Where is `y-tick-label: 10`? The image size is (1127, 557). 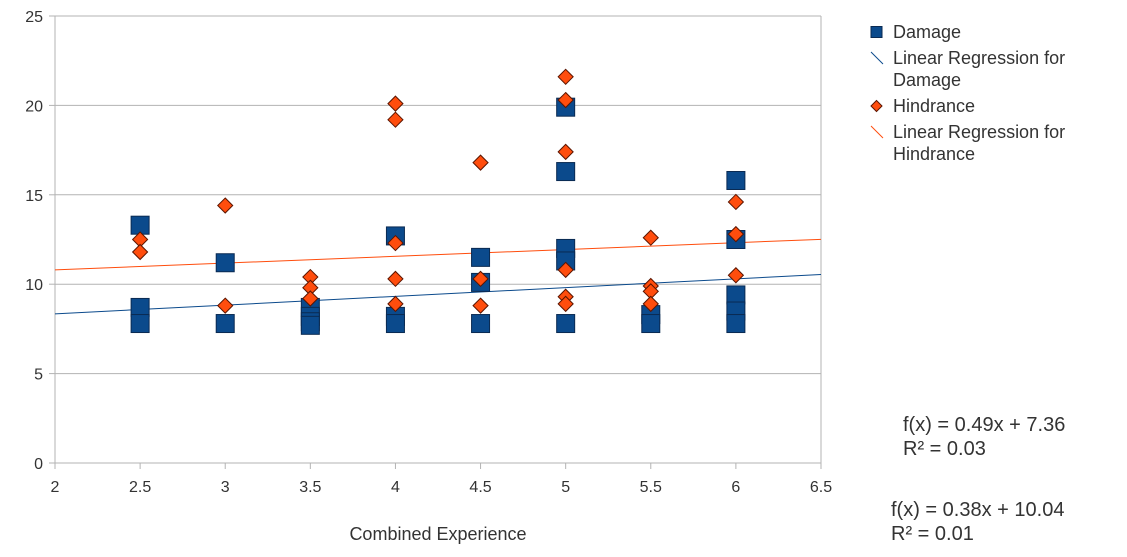
y-tick-label: 10 is located at coordinates (34, 285).